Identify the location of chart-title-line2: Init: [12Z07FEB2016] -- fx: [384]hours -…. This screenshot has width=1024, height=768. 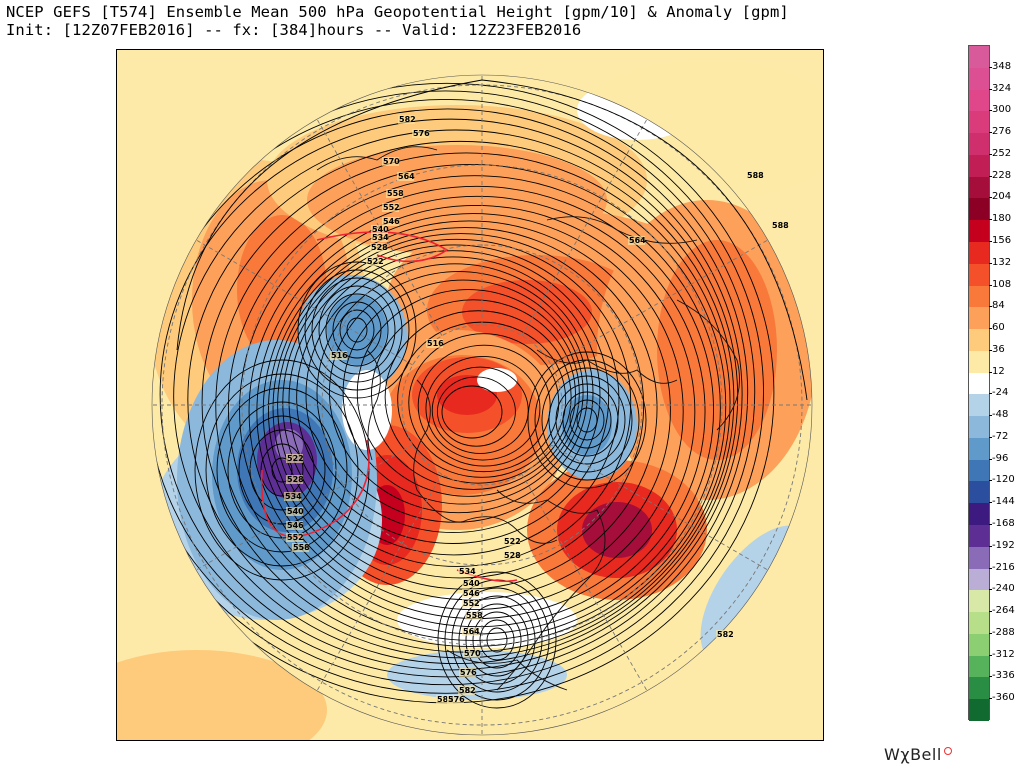
(294, 30).